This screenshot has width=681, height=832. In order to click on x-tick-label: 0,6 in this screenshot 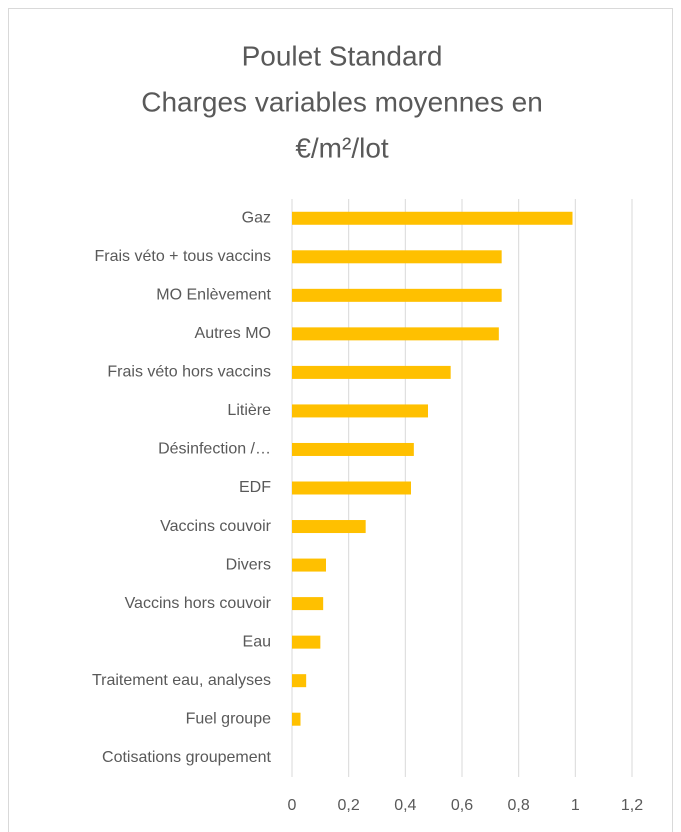, I will do `click(462, 805)`.